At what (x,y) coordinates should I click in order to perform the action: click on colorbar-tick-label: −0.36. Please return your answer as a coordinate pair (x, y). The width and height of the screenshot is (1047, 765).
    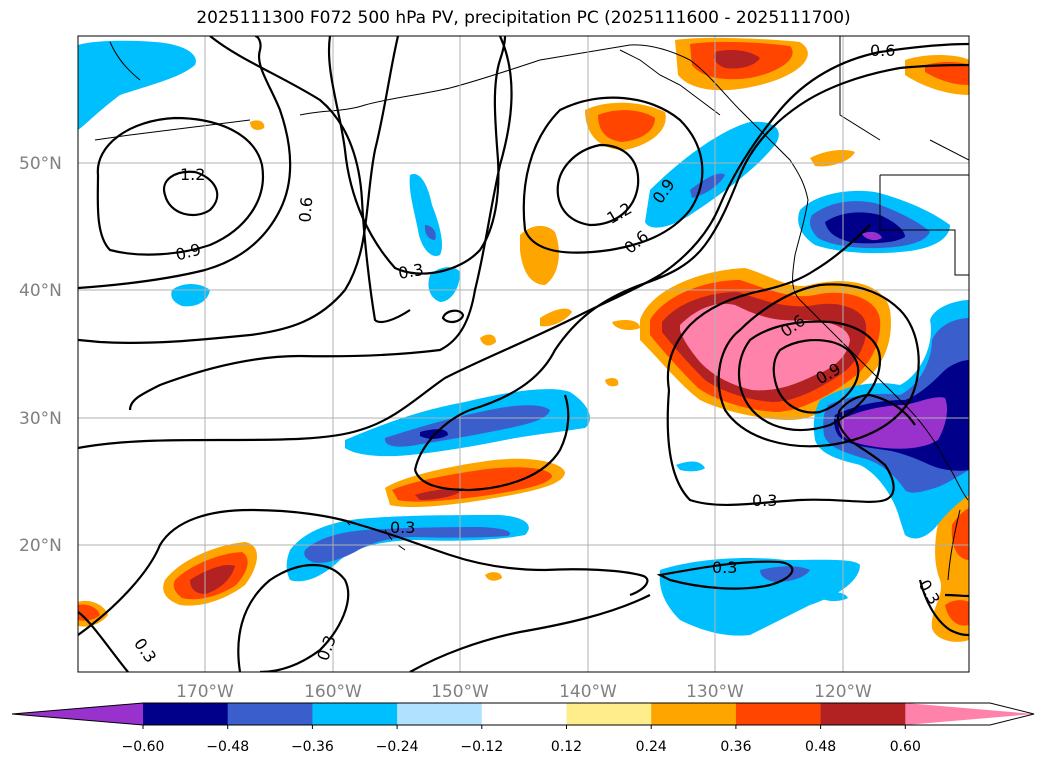
    Looking at the image, I should click on (312, 747).